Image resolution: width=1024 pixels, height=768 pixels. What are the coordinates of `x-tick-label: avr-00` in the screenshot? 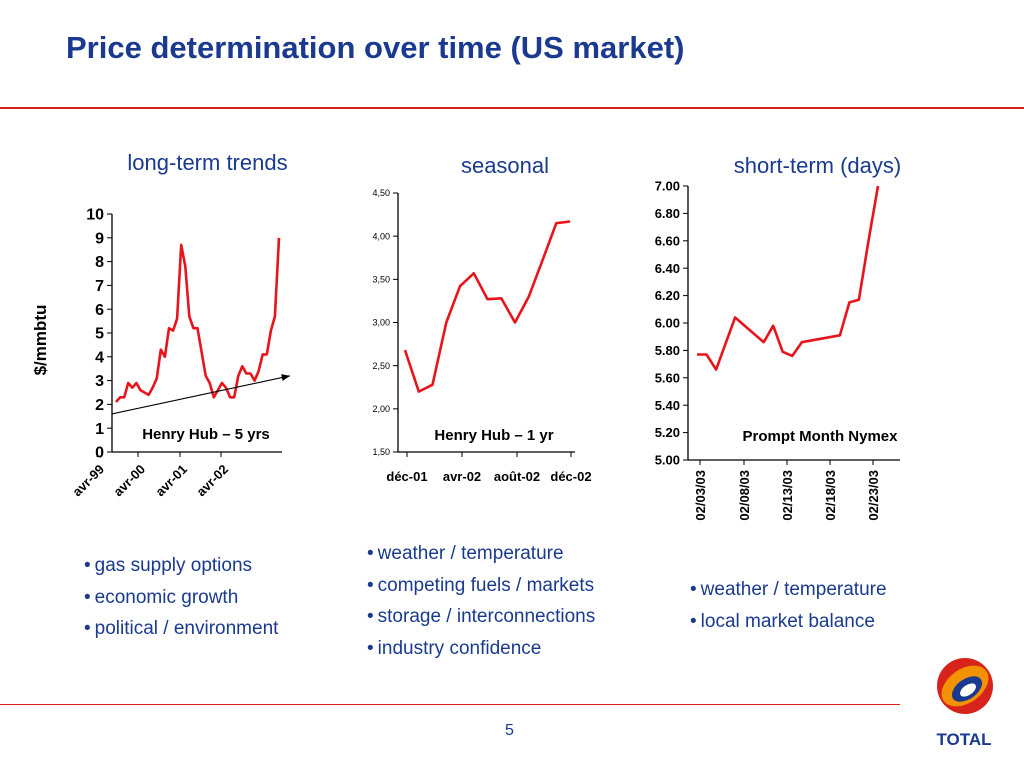 It's located at (129, 481).